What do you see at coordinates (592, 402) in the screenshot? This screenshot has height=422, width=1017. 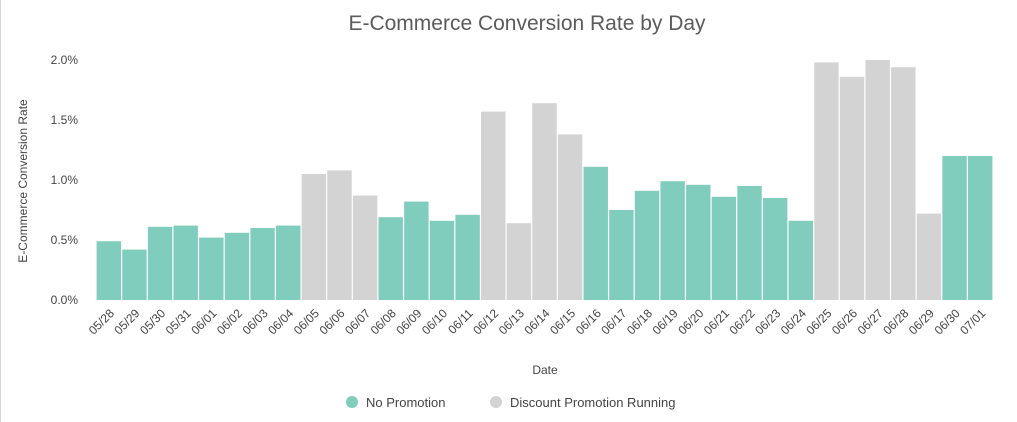 I see `legend-label-promo: Discount Promotion Running` at bounding box center [592, 402].